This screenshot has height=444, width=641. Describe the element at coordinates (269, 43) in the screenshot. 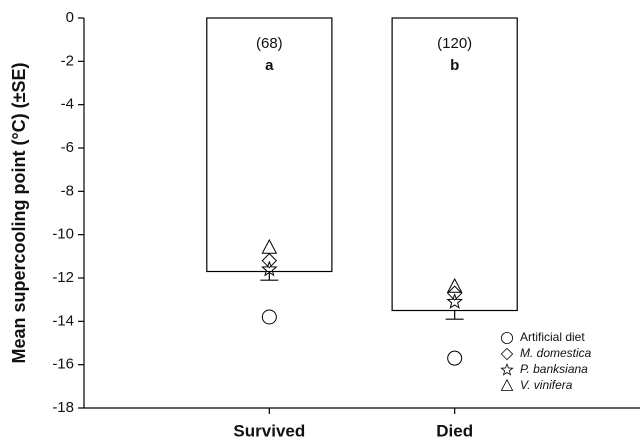

I see `sample-size: (68)` at that location.